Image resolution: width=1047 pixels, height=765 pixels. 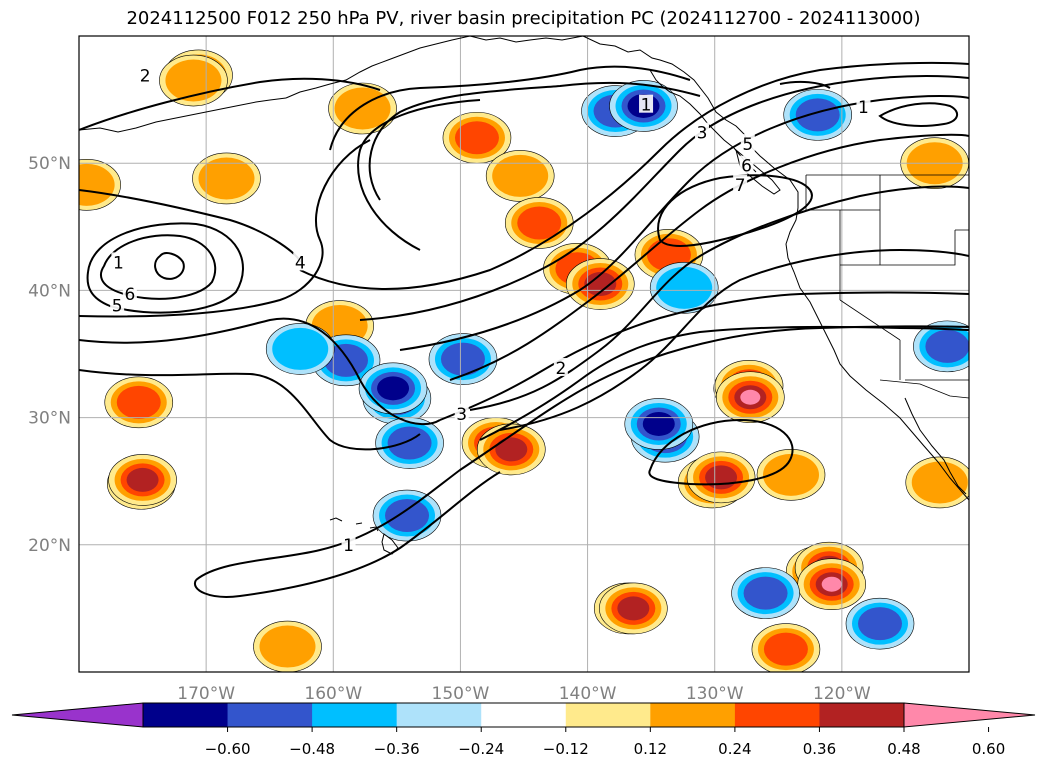 What do you see at coordinates (988, 749) in the screenshot?
I see `colorbar-tick-label: 0.60` at bounding box center [988, 749].